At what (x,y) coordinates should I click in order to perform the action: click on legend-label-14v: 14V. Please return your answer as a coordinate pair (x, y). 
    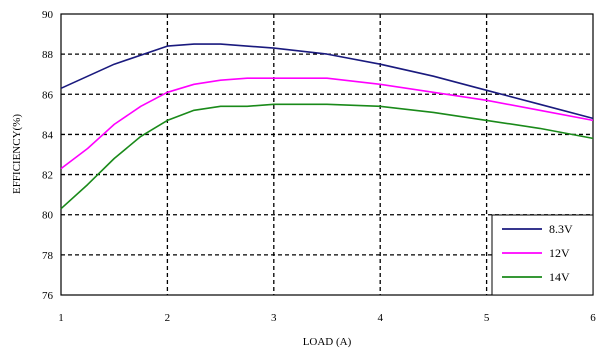
    Looking at the image, I should click on (559, 277).